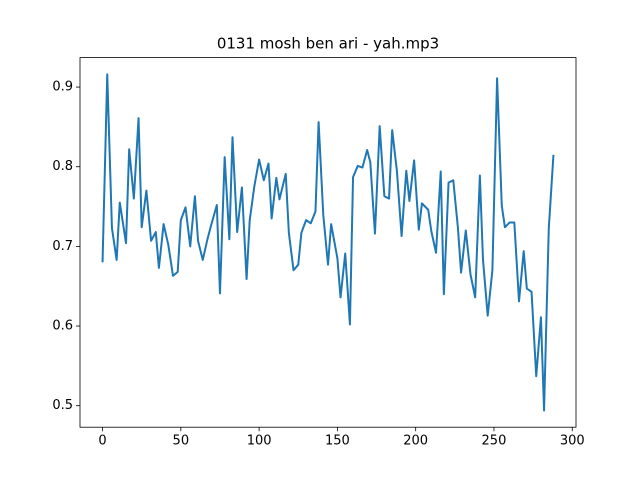  I want to click on y-tick-label: 0.8, so click(62, 166).